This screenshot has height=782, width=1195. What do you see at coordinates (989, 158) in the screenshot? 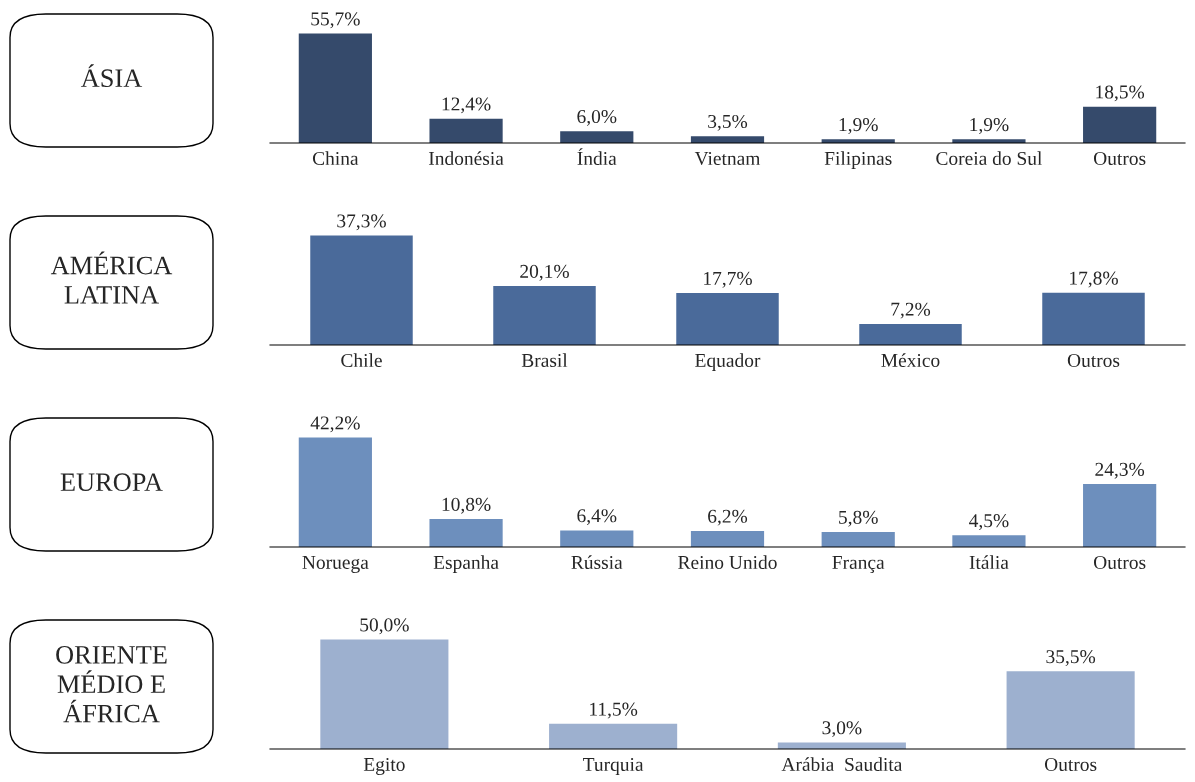
I see `x-tick-label: Coreia do Sul` at bounding box center [989, 158].